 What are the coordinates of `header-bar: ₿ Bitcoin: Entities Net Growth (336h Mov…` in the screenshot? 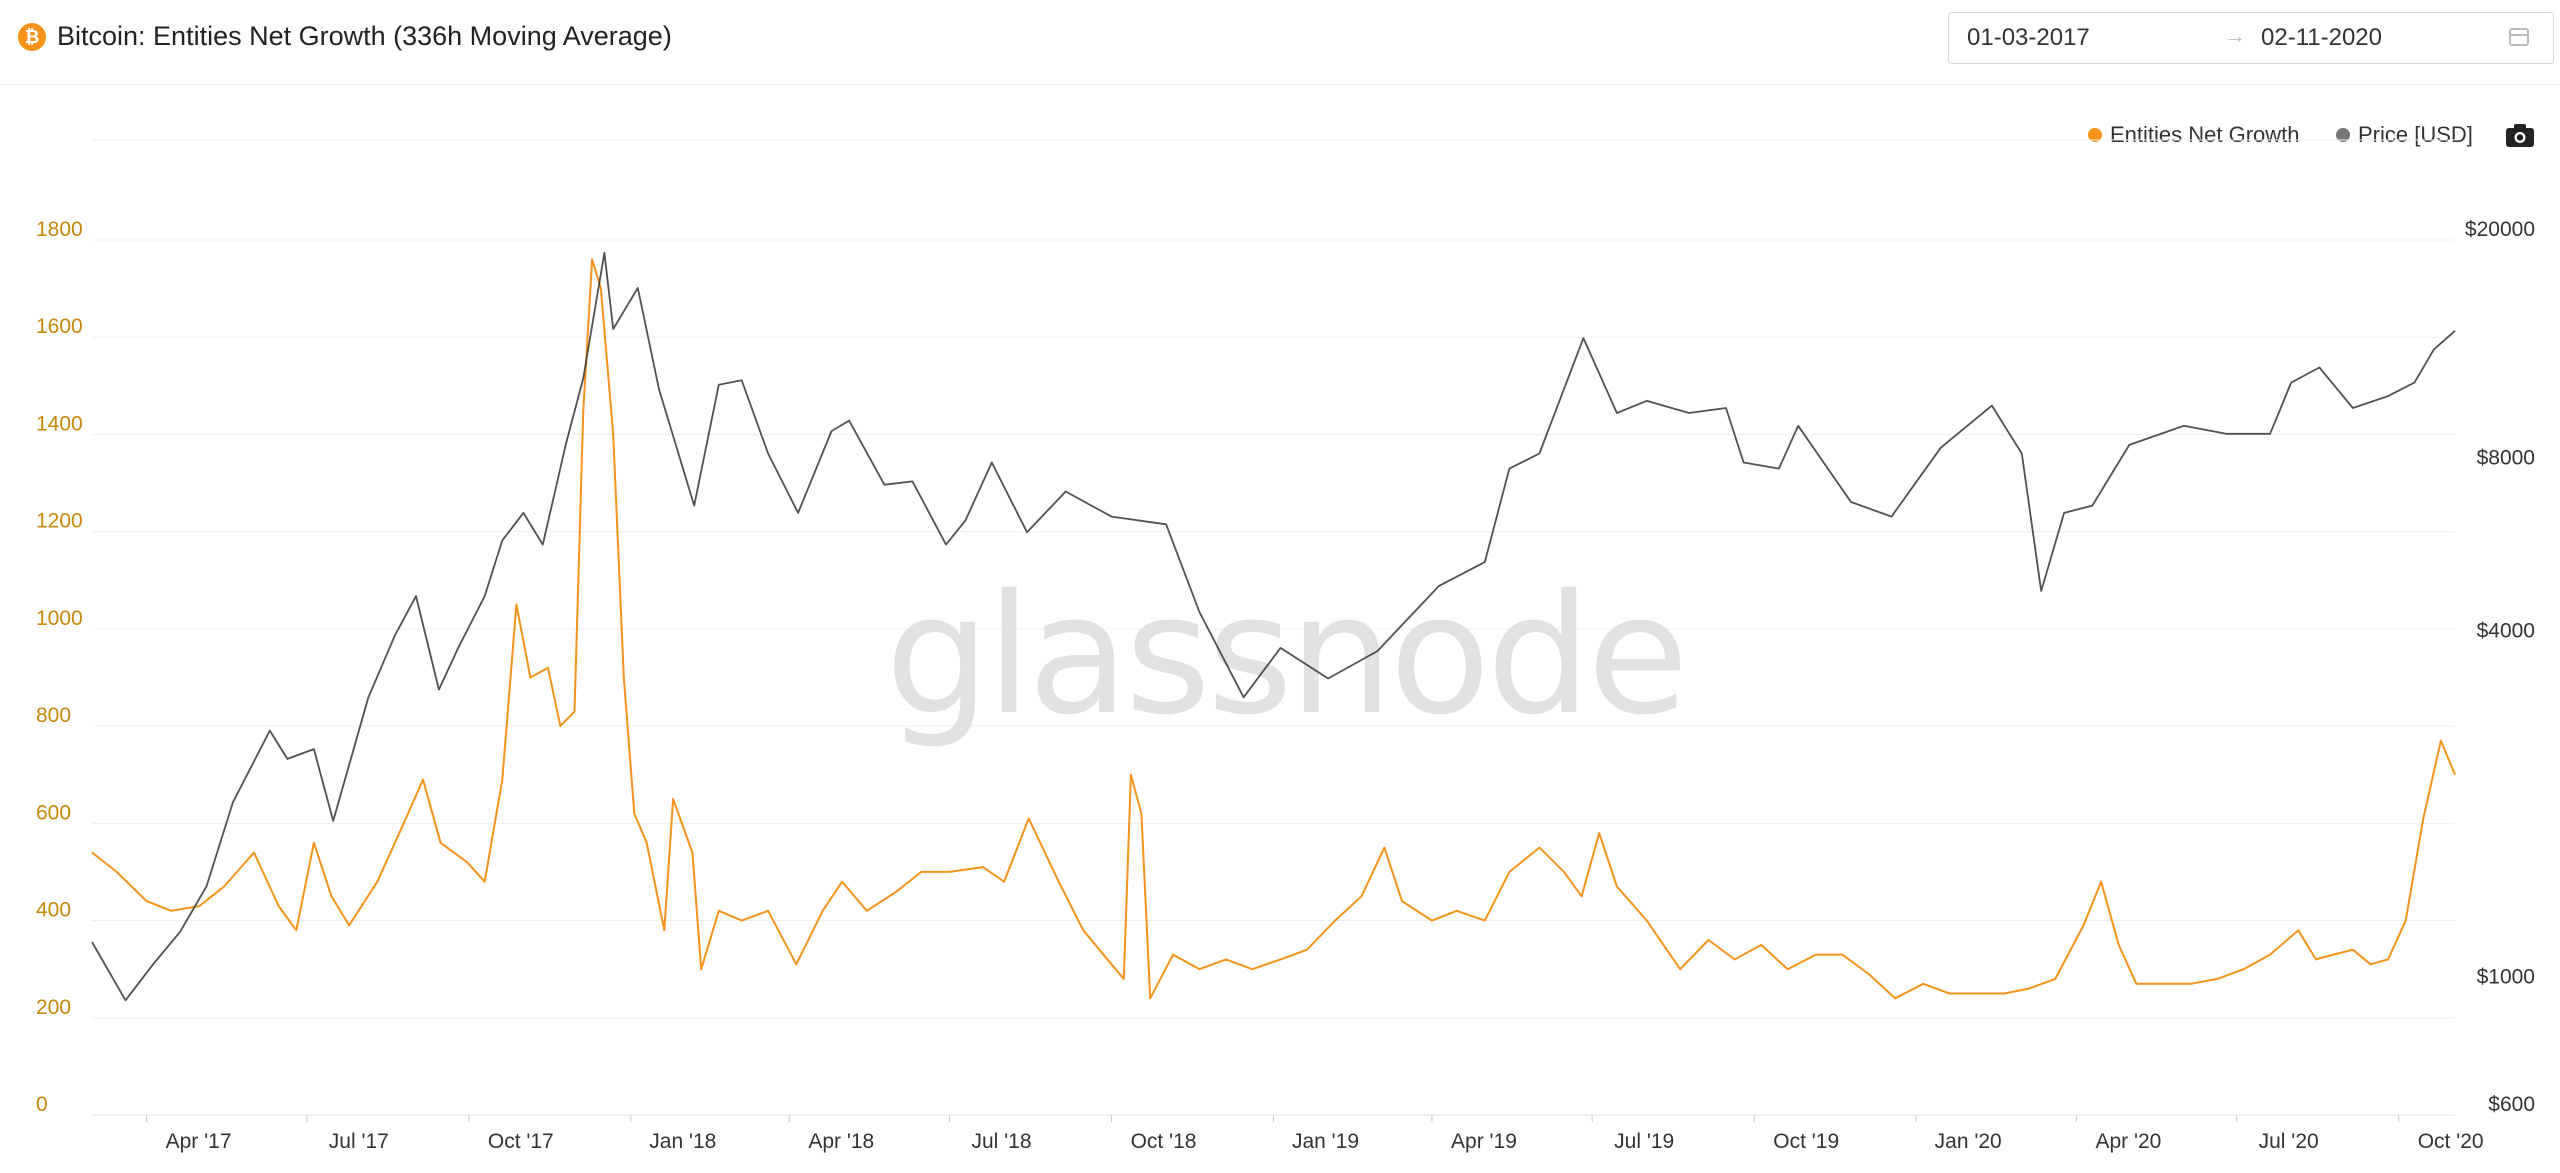 It's located at (1280, 42).